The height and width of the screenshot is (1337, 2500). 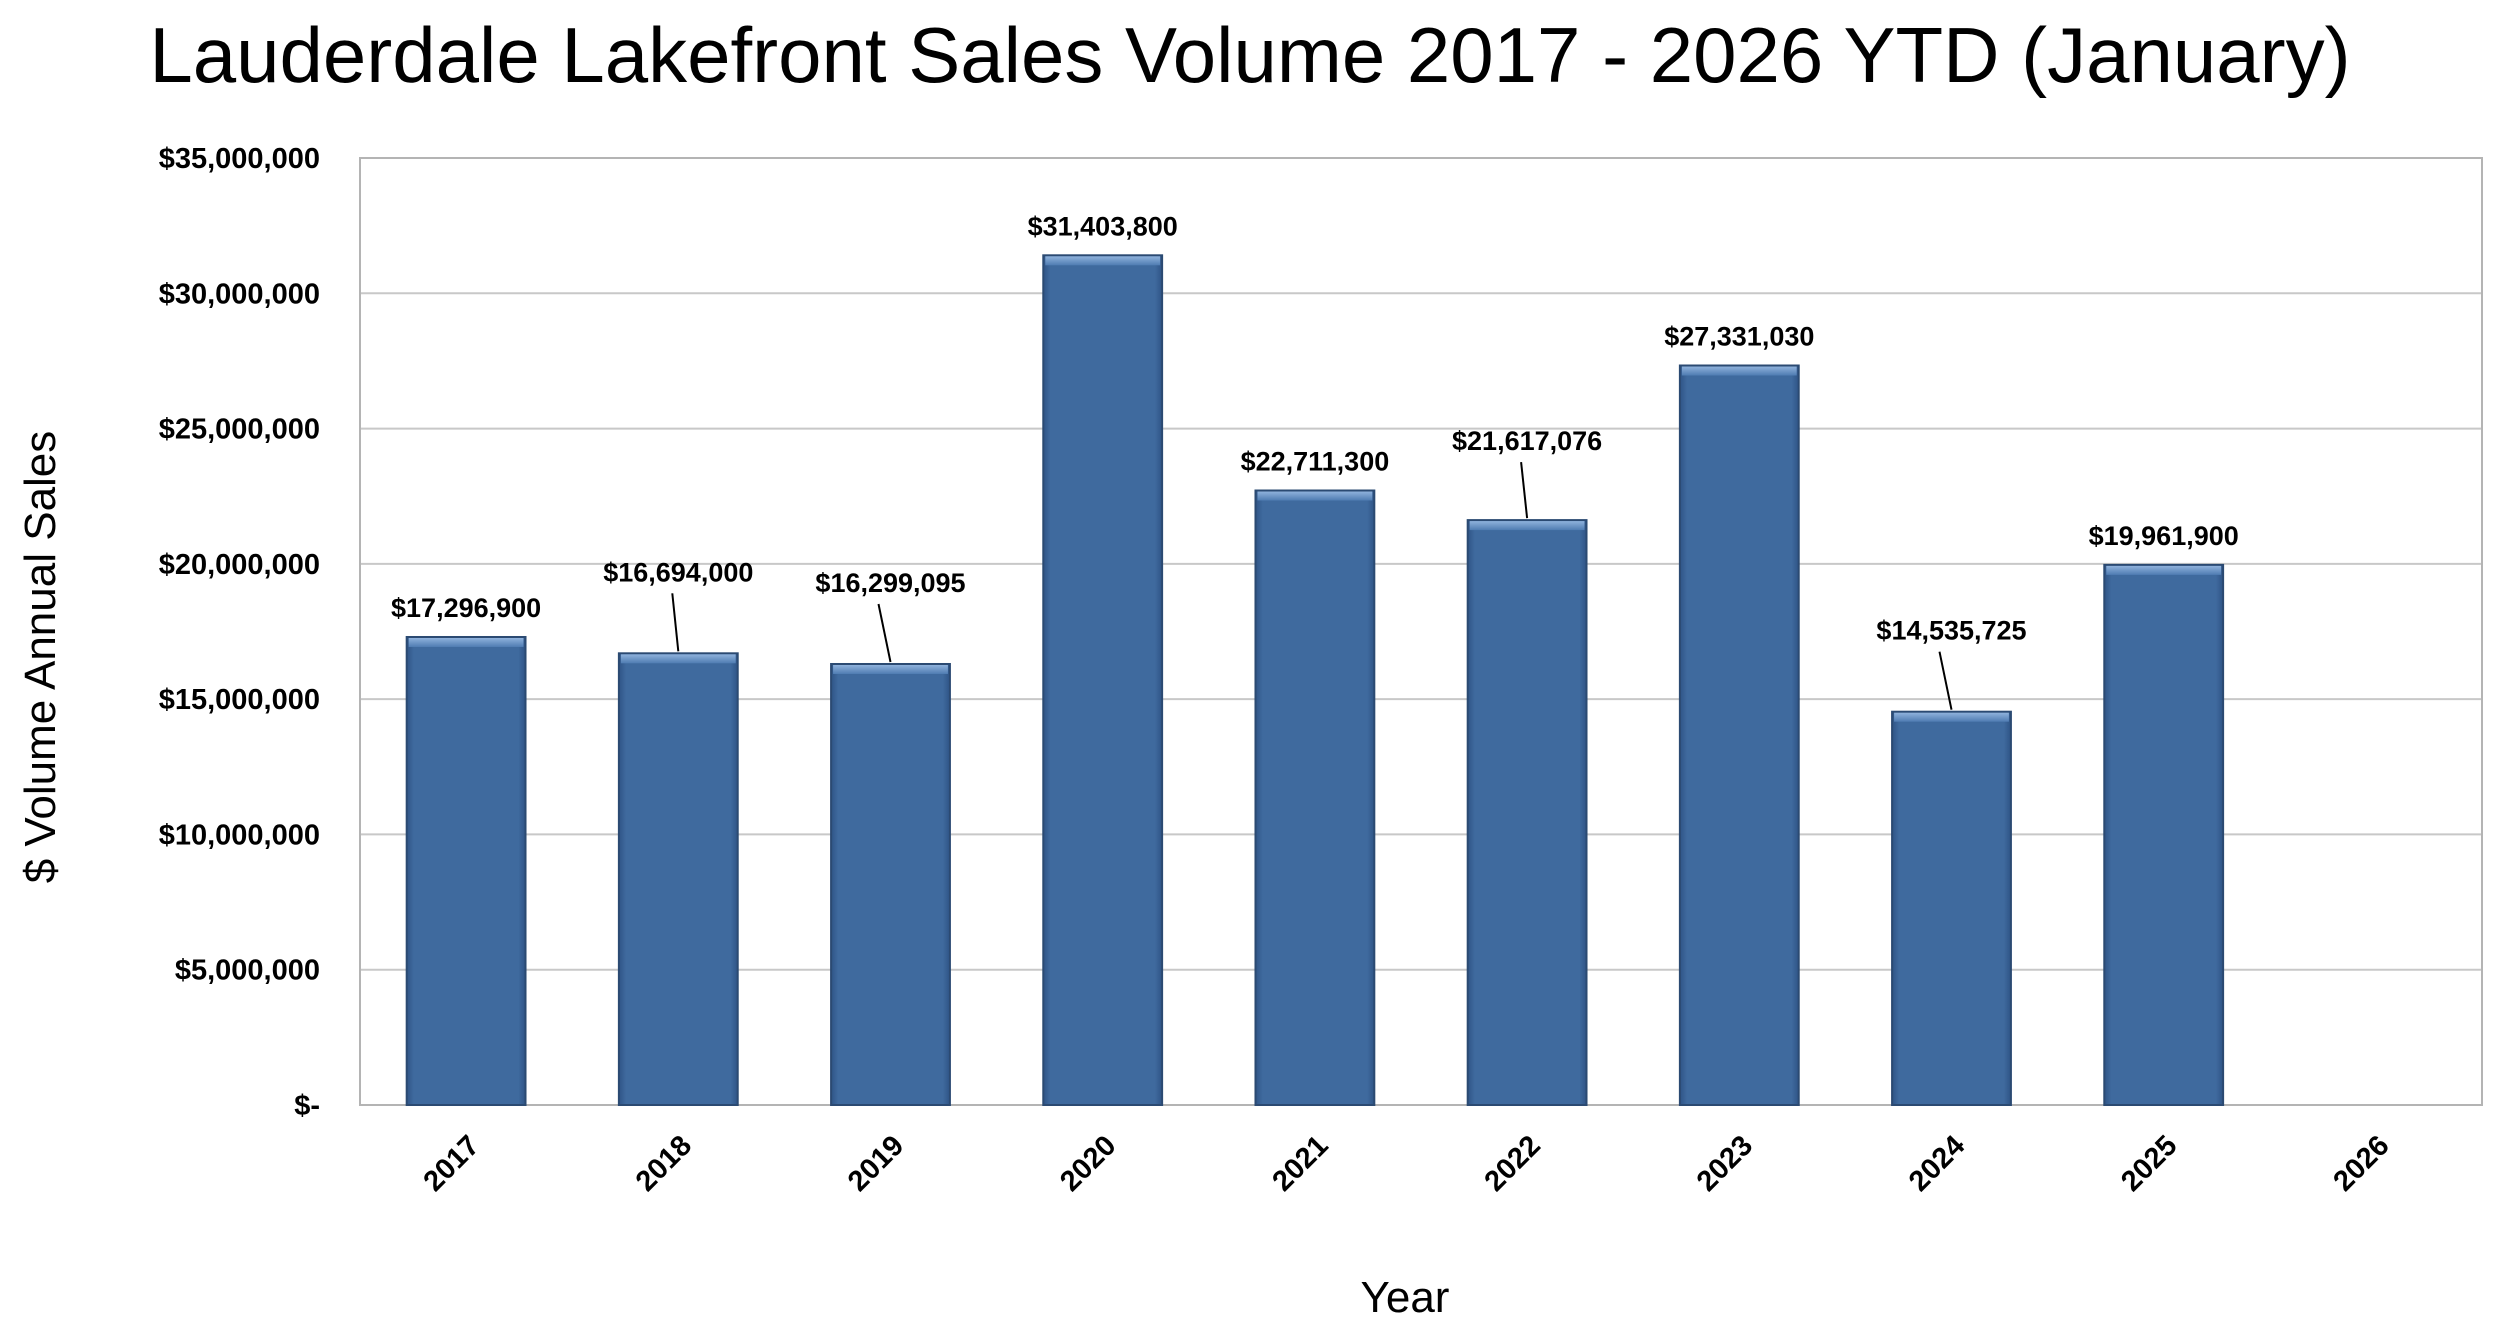 I want to click on x-tick-label-2023: 2023, so click(x=1725, y=1164).